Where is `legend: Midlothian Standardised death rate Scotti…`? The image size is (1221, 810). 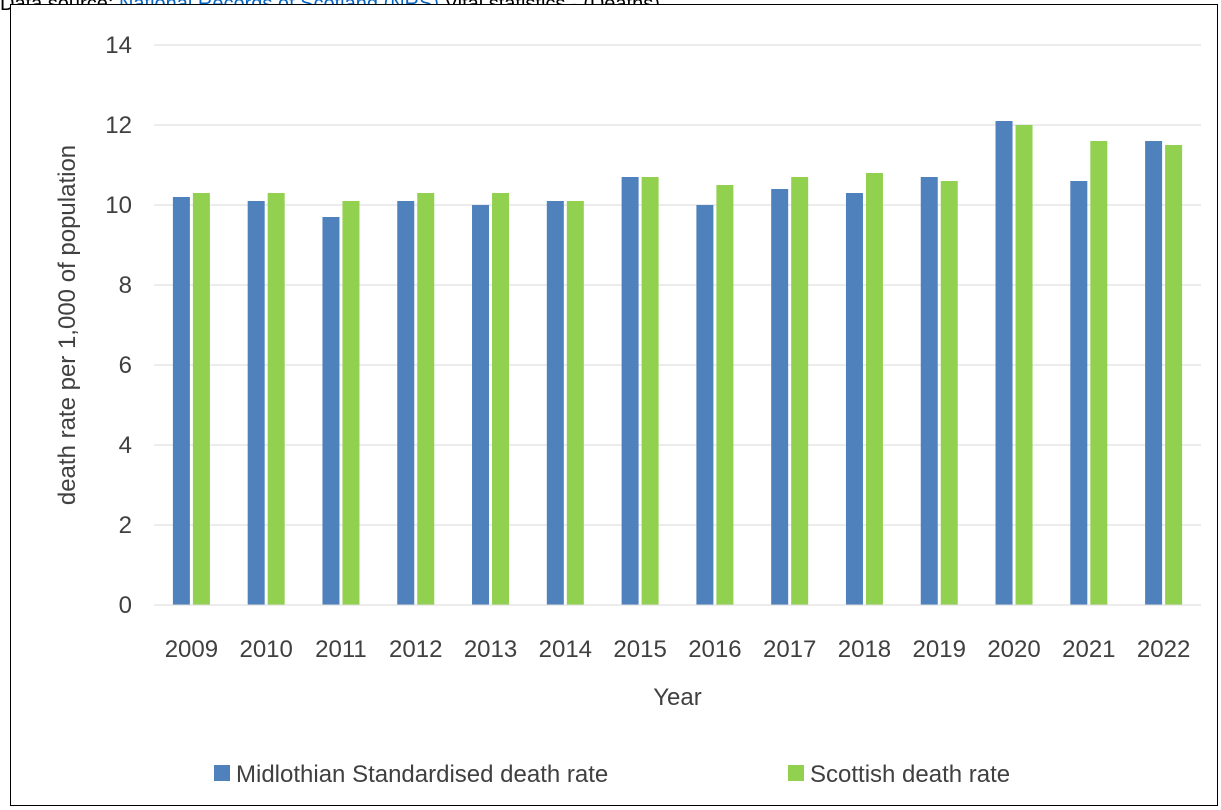
legend: Midlothian Standardised death rate Scotti… is located at coordinates (612, 774).